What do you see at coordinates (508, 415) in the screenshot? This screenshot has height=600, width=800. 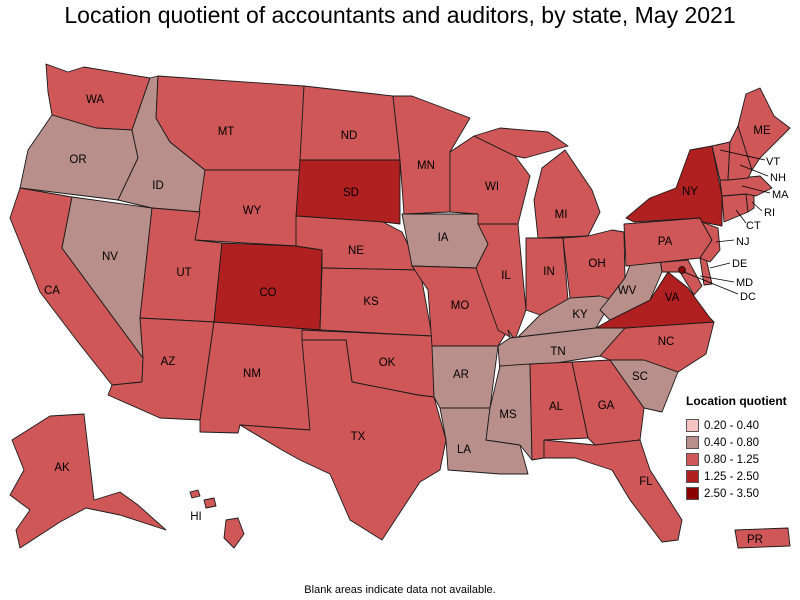 I see `label-MS: MS` at bounding box center [508, 415].